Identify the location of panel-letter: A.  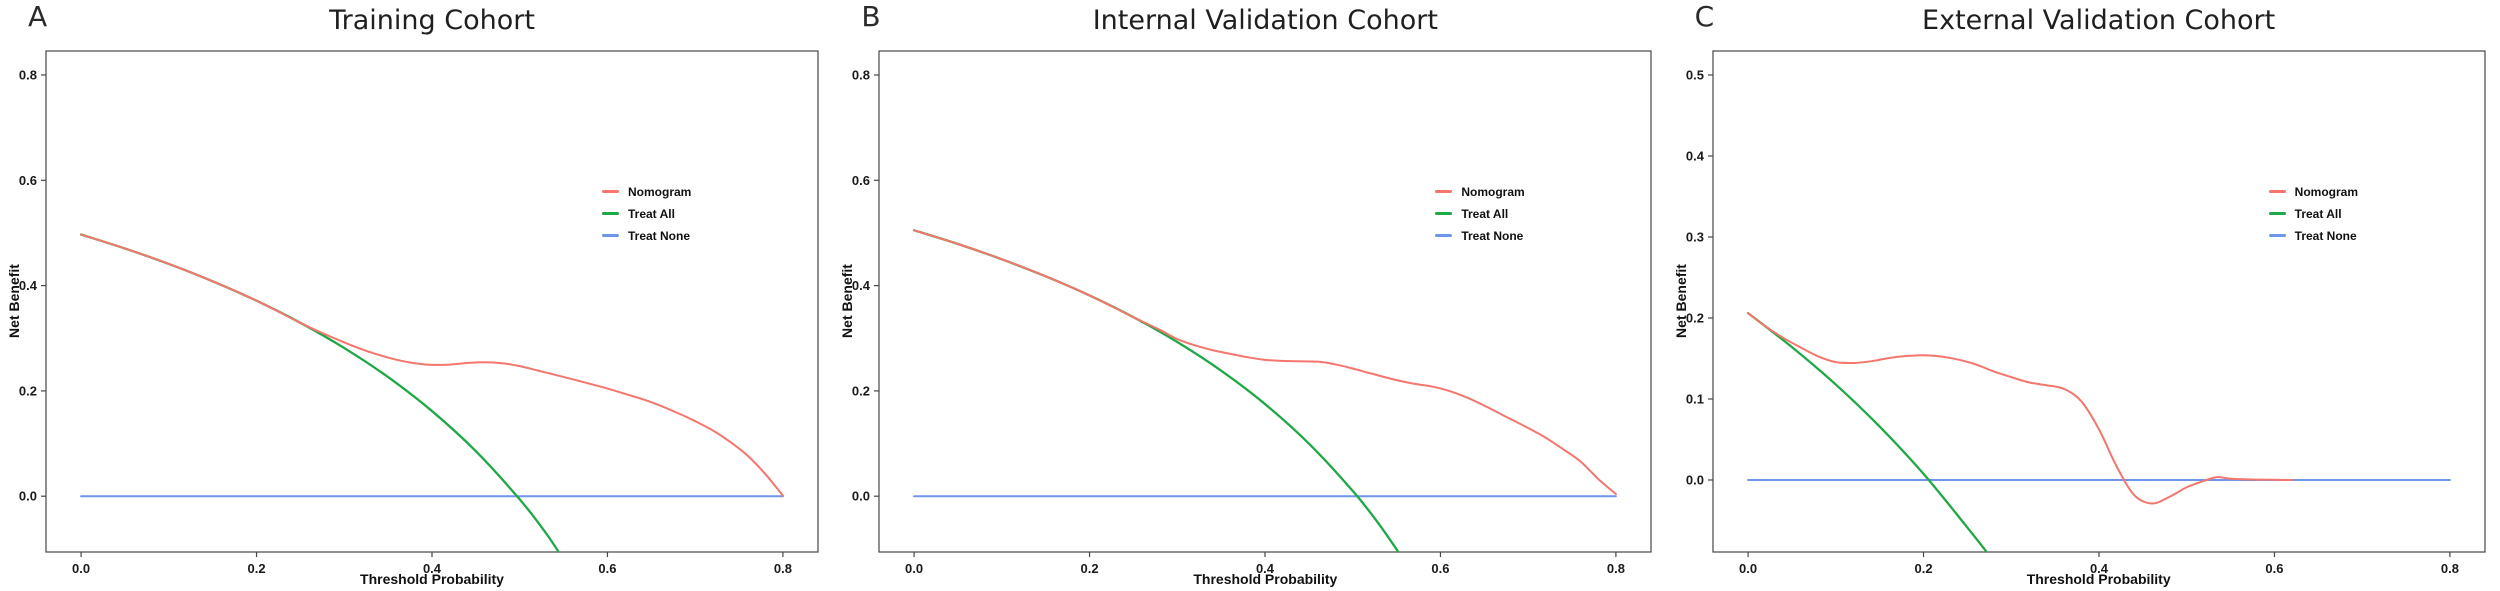
(38, 16).